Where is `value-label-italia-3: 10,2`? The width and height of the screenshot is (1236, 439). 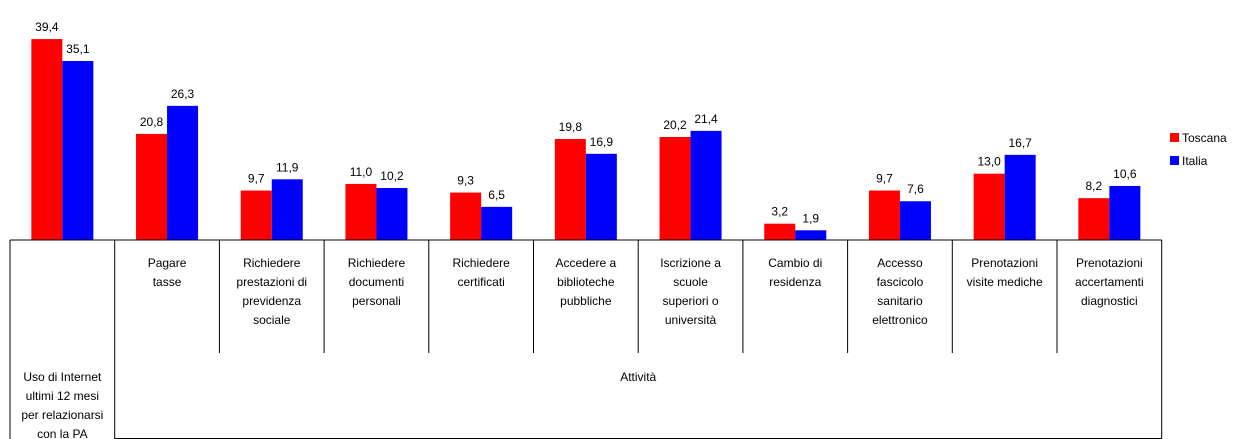 value-label-italia-3: 10,2 is located at coordinates (392, 176).